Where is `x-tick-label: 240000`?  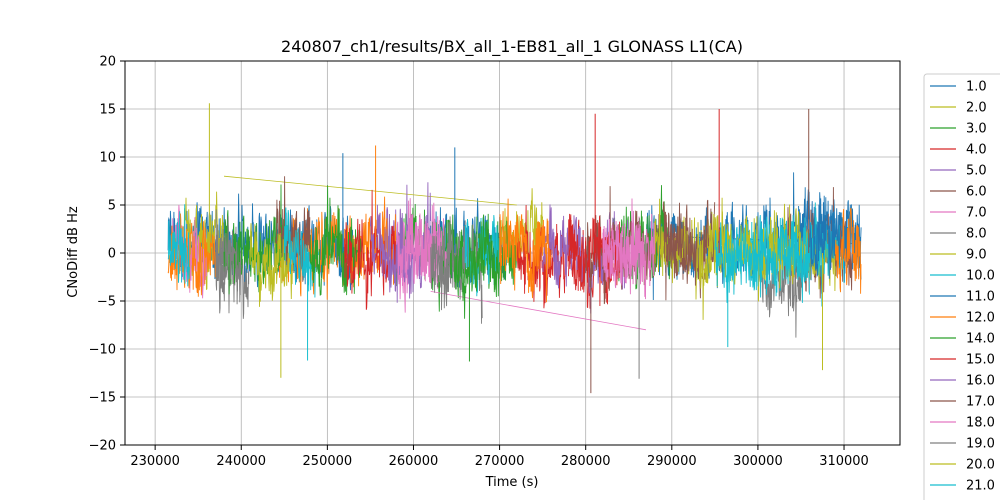
x-tick-label: 240000 is located at coordinates (241, 461).